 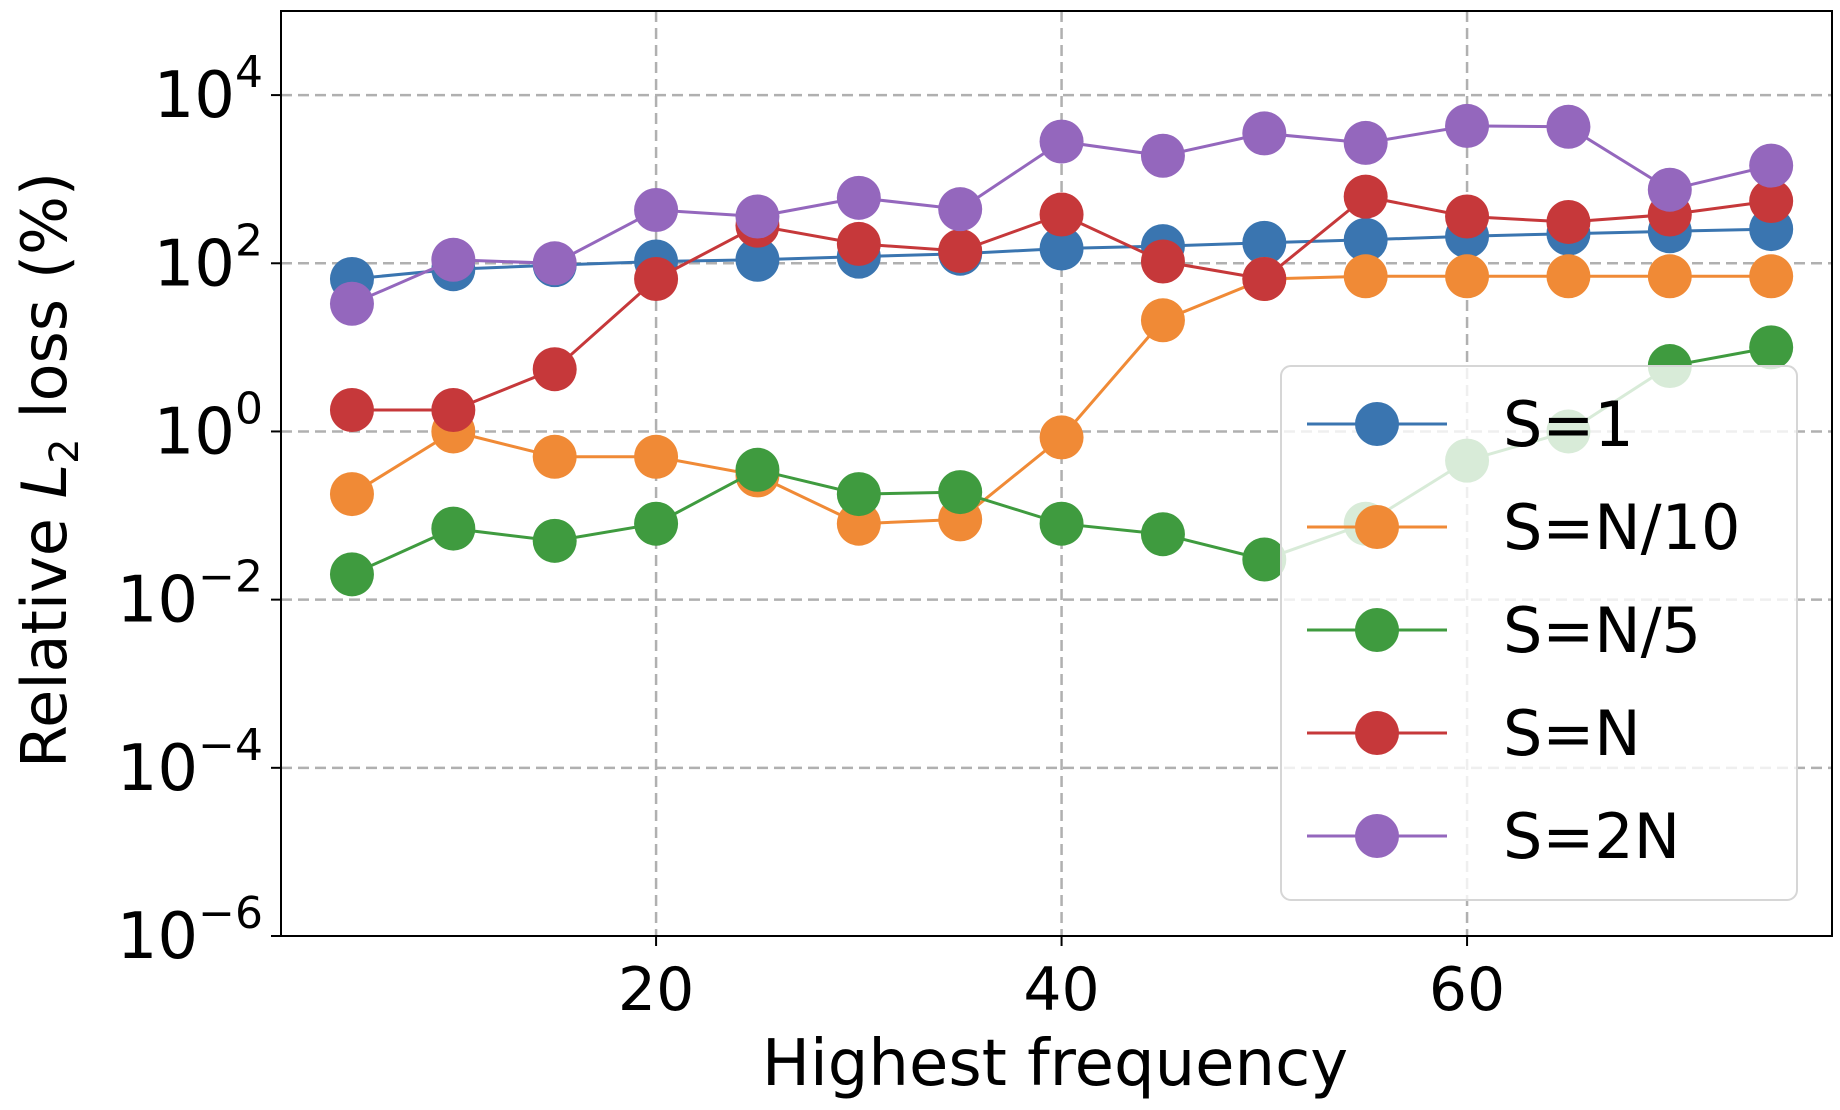 I want to click on legend-label: S=1, so click(x=1568, y=424).